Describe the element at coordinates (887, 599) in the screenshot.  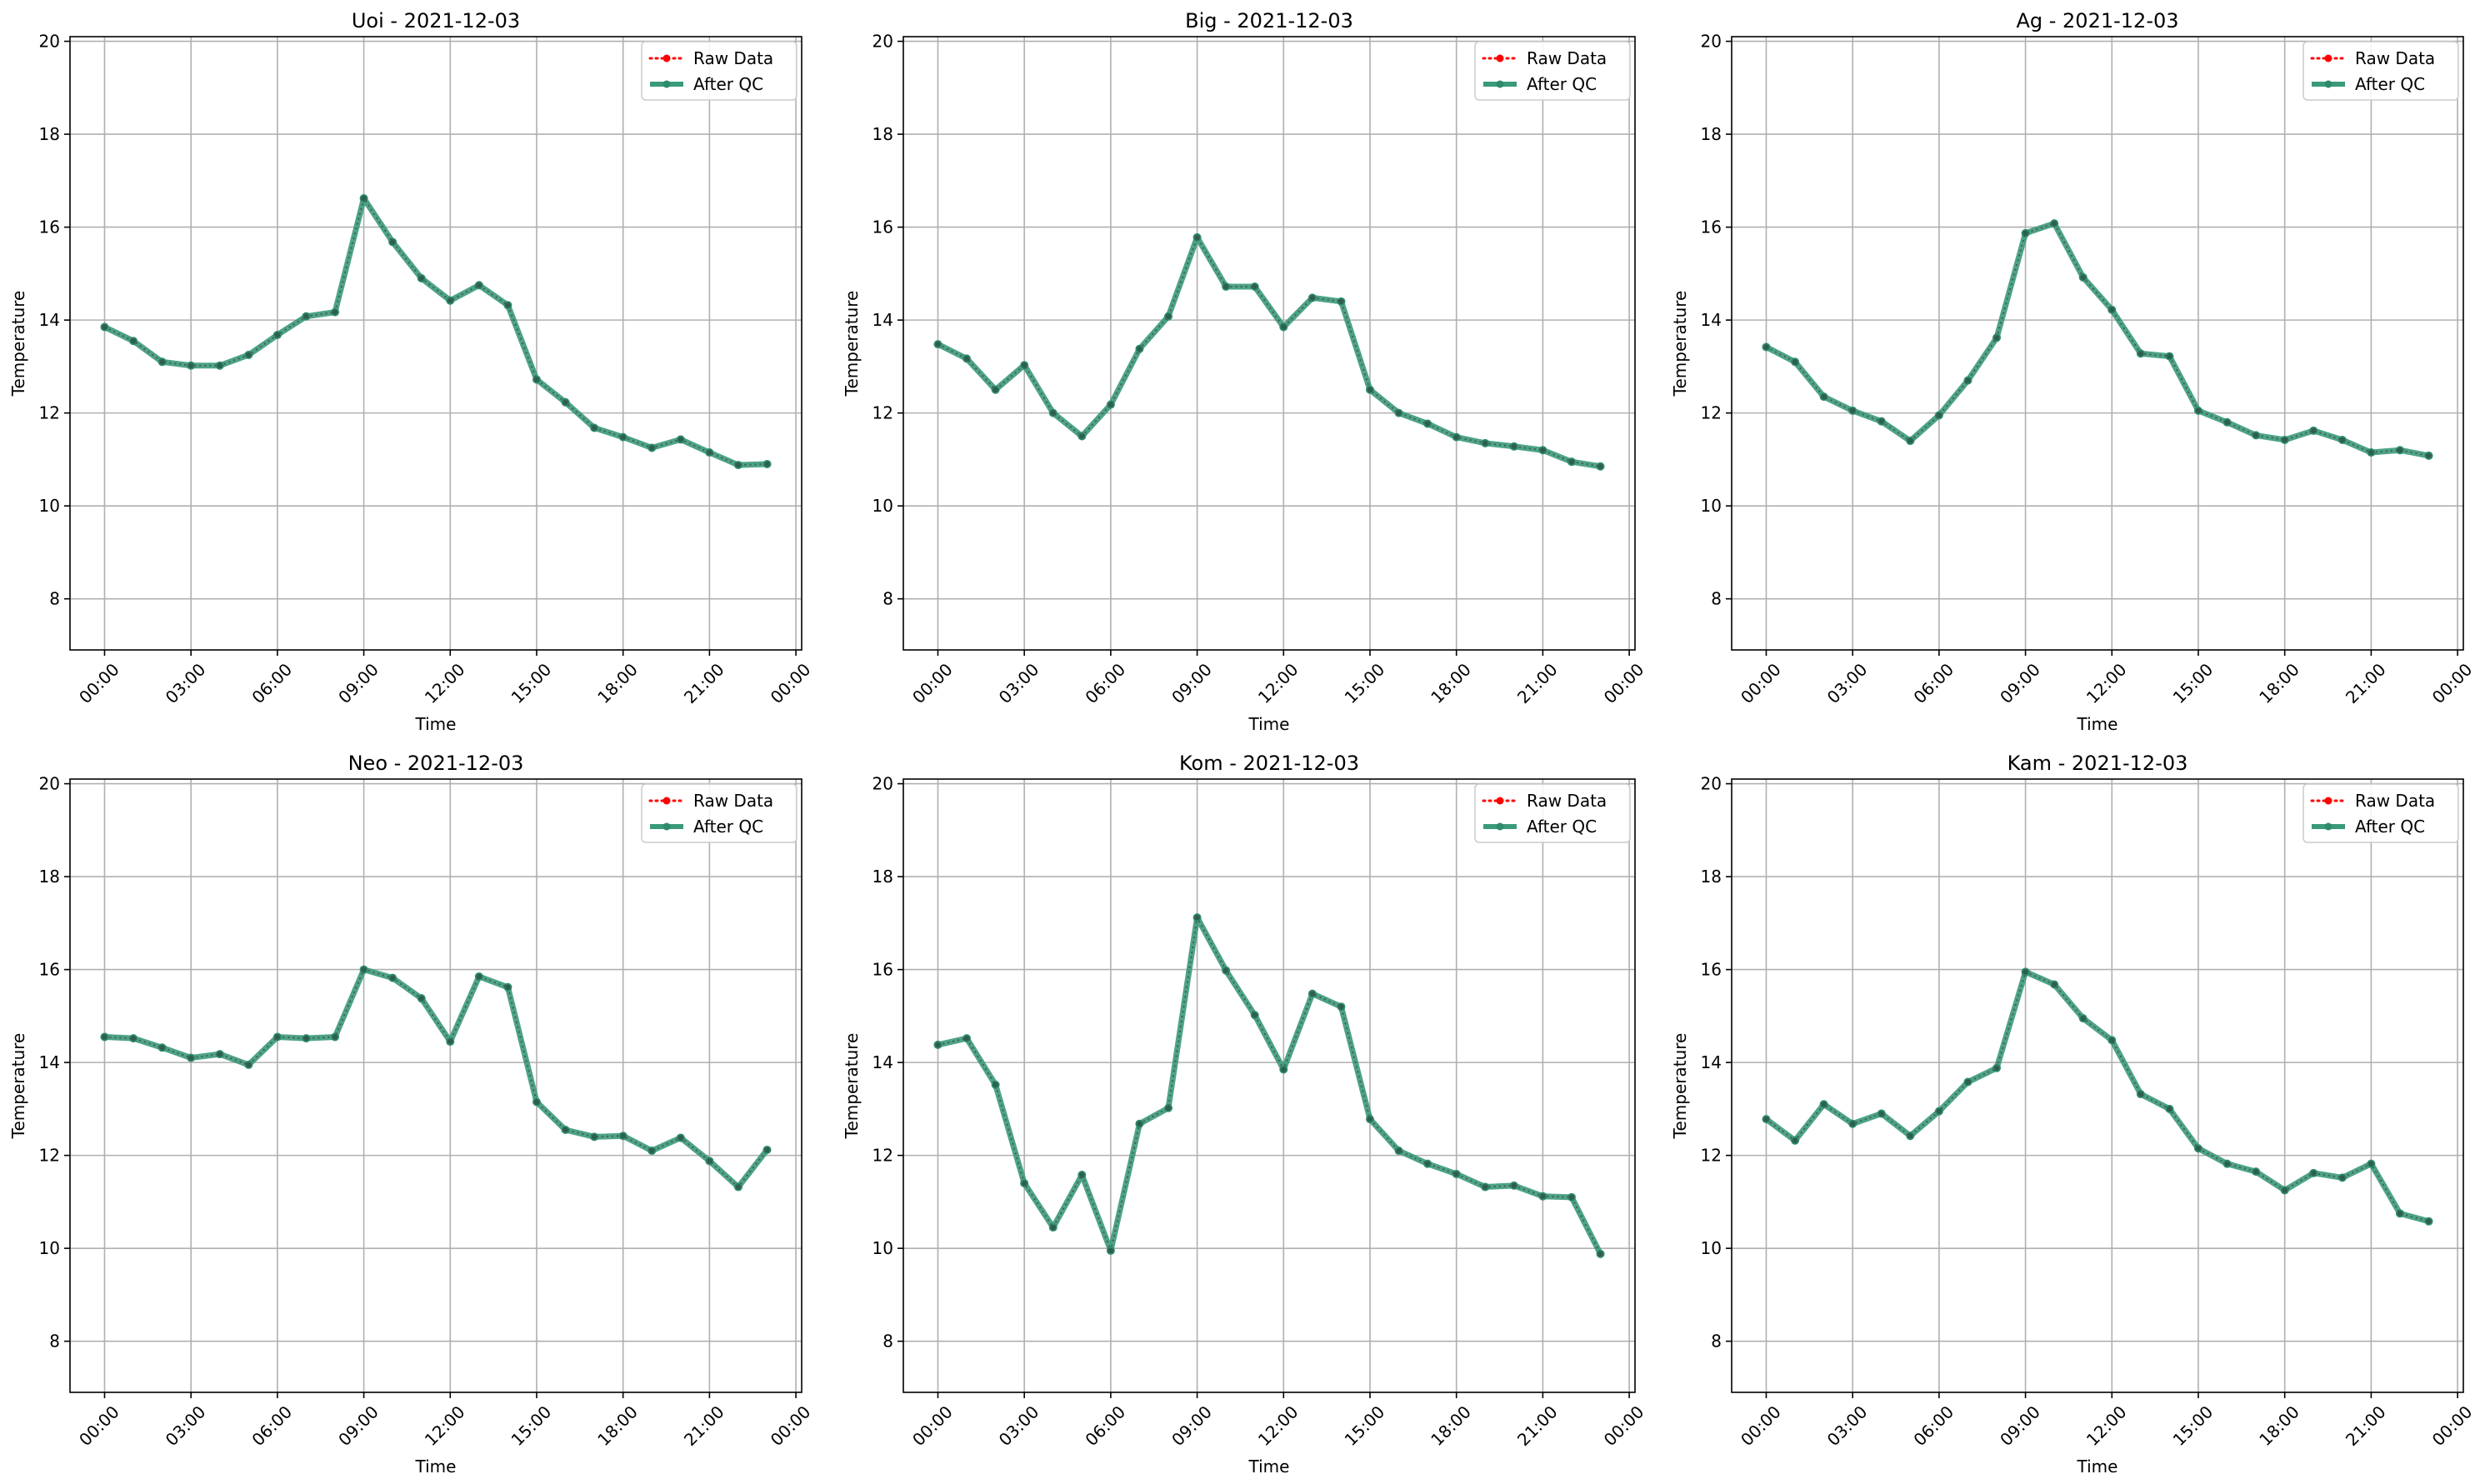
I see `y-tick-label: 8` at that location.